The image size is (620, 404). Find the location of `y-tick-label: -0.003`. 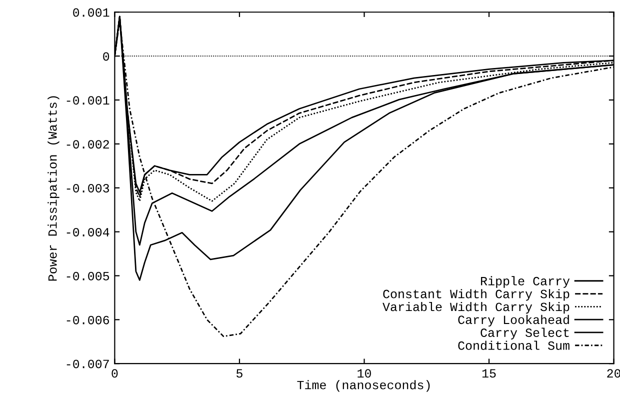

y-tick-label: -0.003 is located at coordinates (88, 188).